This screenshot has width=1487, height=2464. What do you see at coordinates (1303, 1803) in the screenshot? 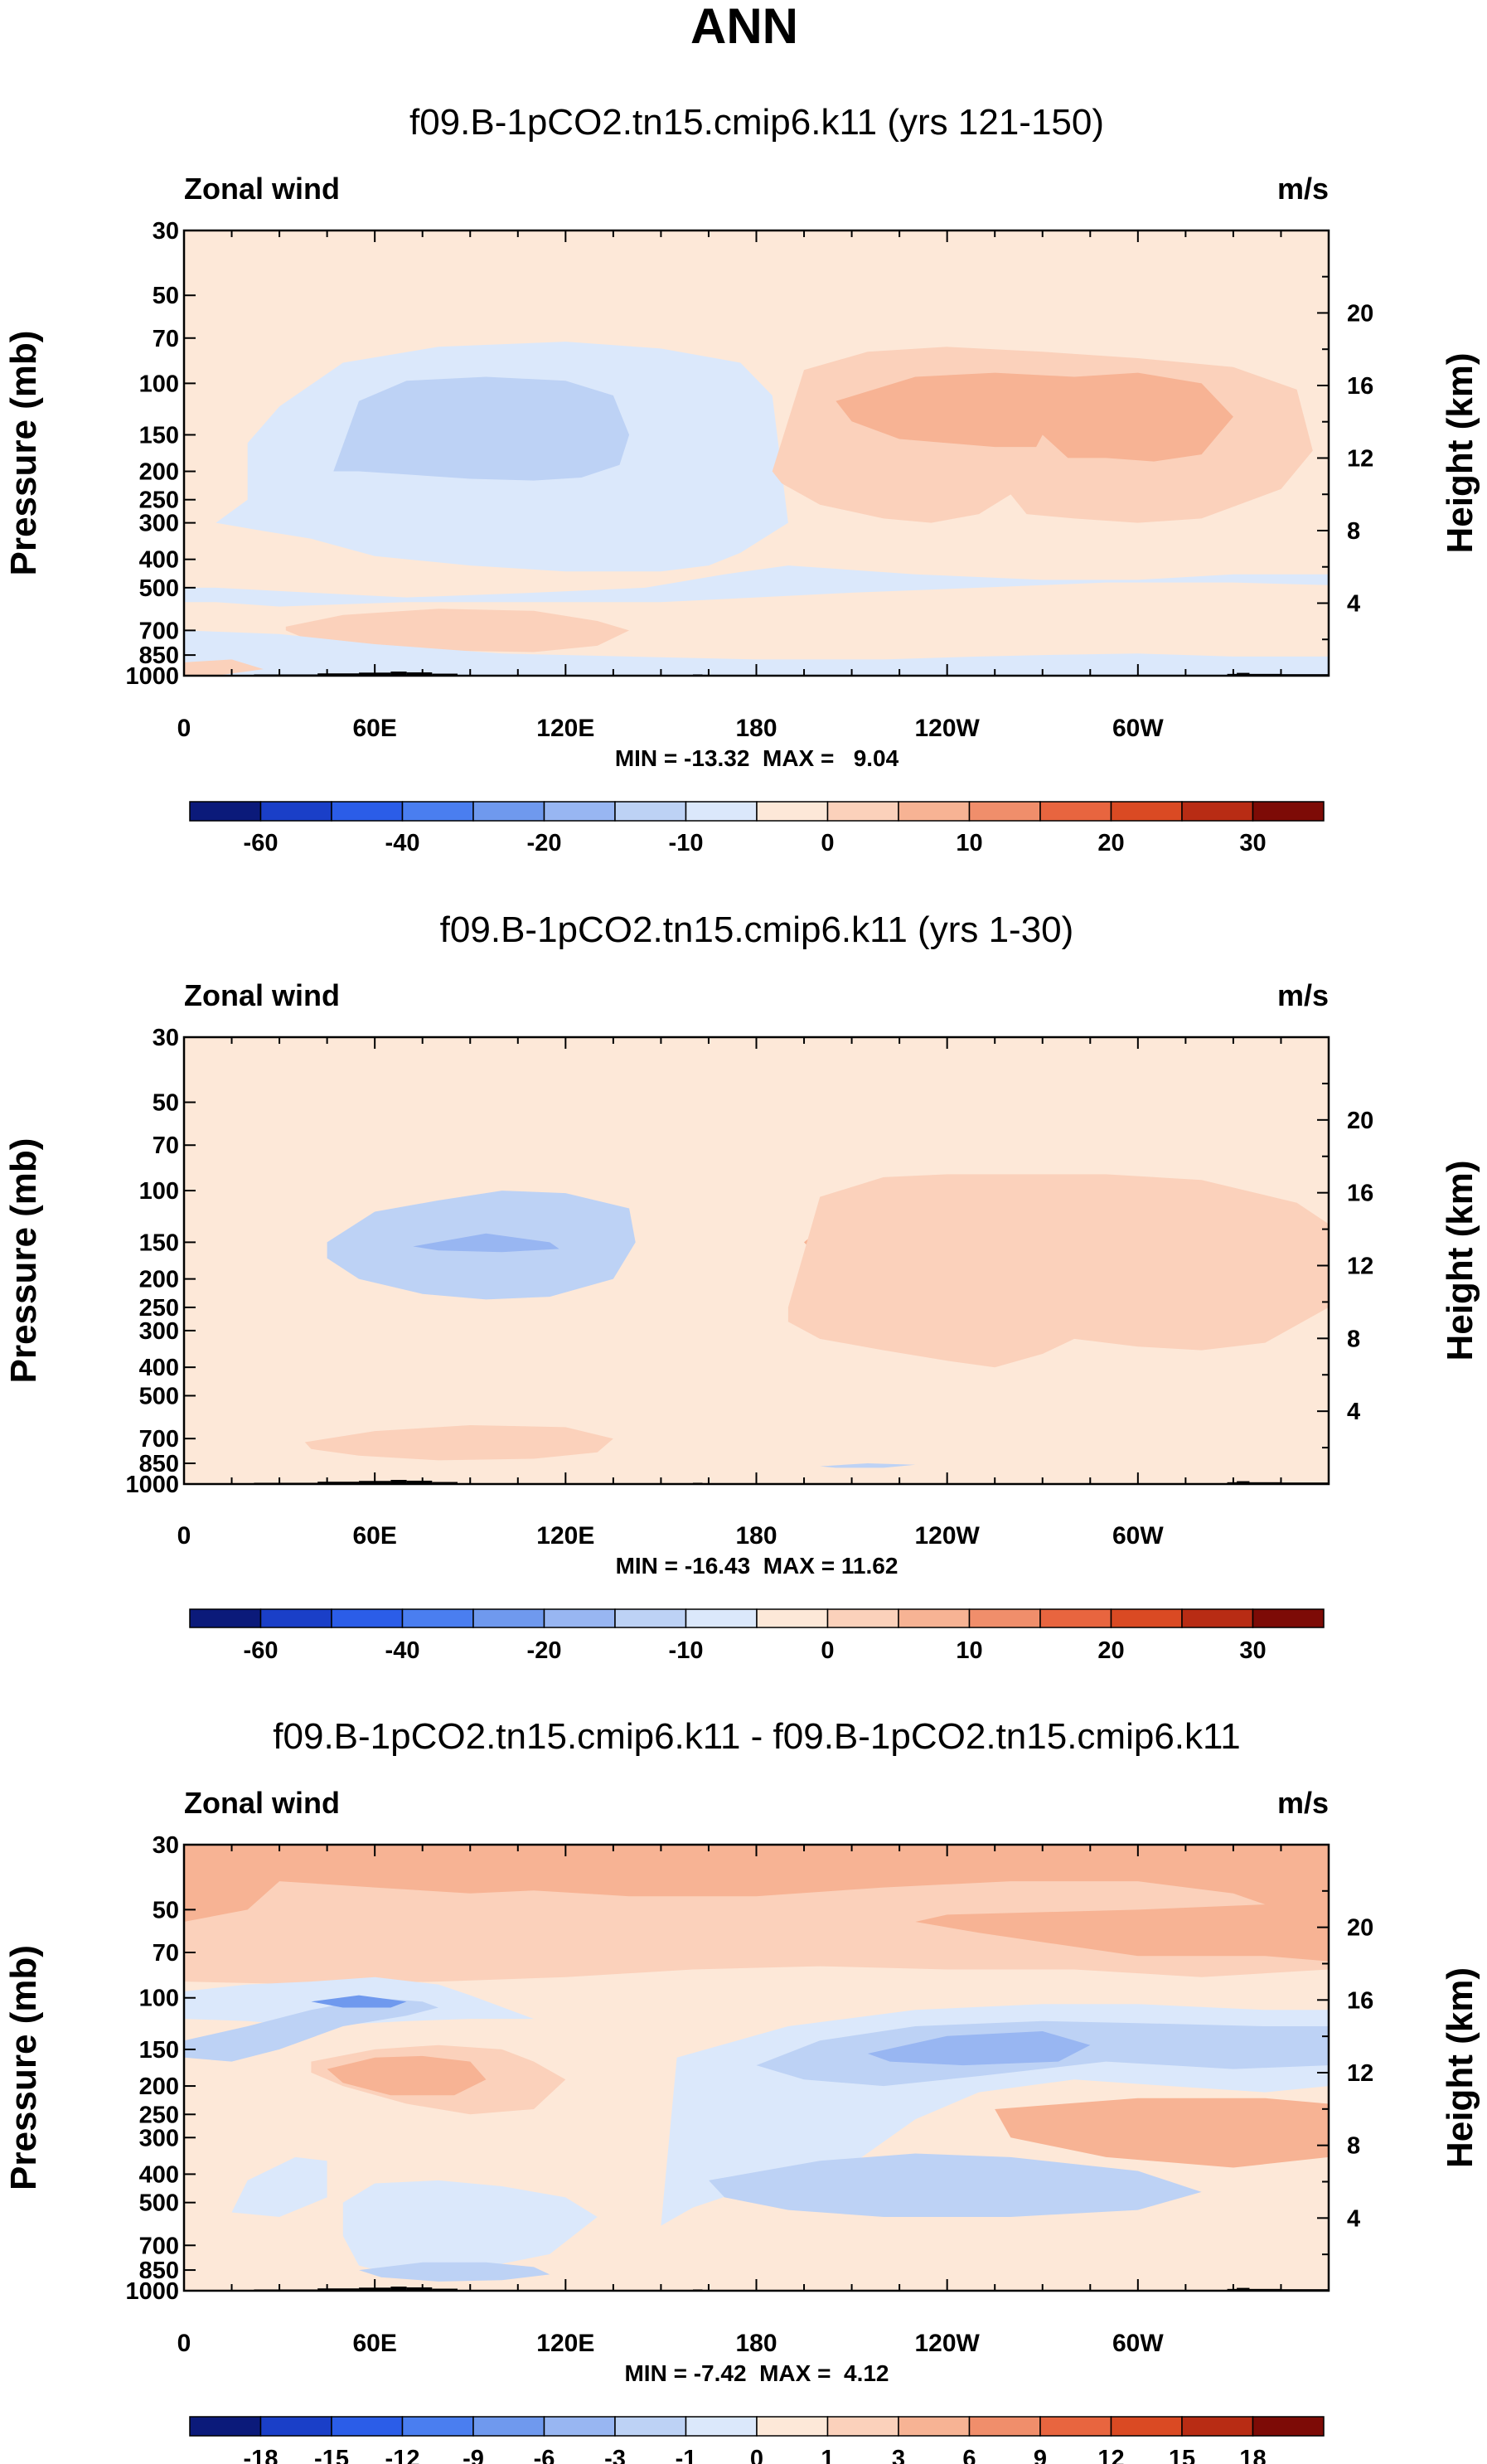
I see `units-label: m/s` at bounding box center [1303, 1803].